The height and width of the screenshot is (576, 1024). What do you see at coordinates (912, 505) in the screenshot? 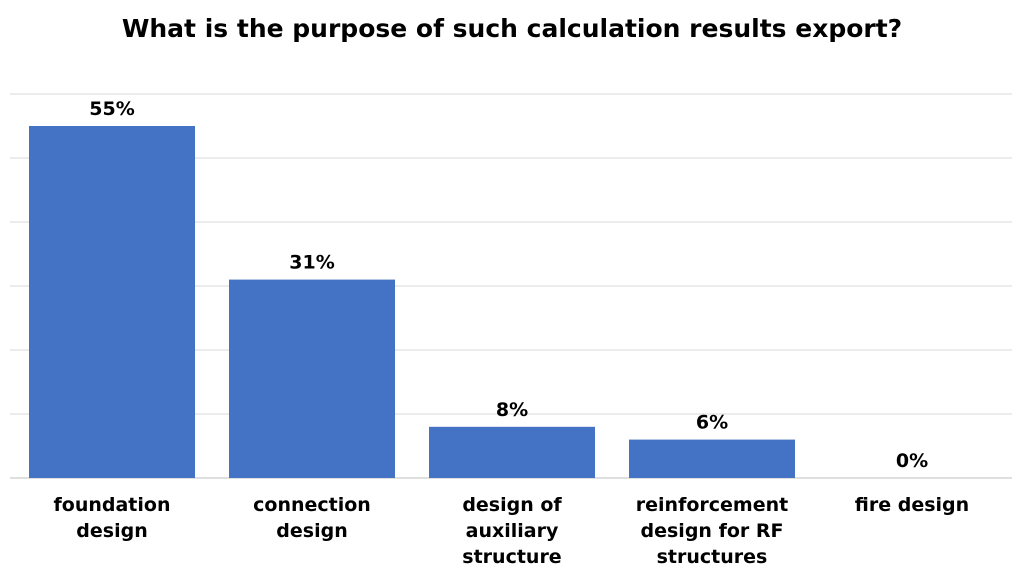
I see `category-label: fire design` at bounding box center [912, 505].